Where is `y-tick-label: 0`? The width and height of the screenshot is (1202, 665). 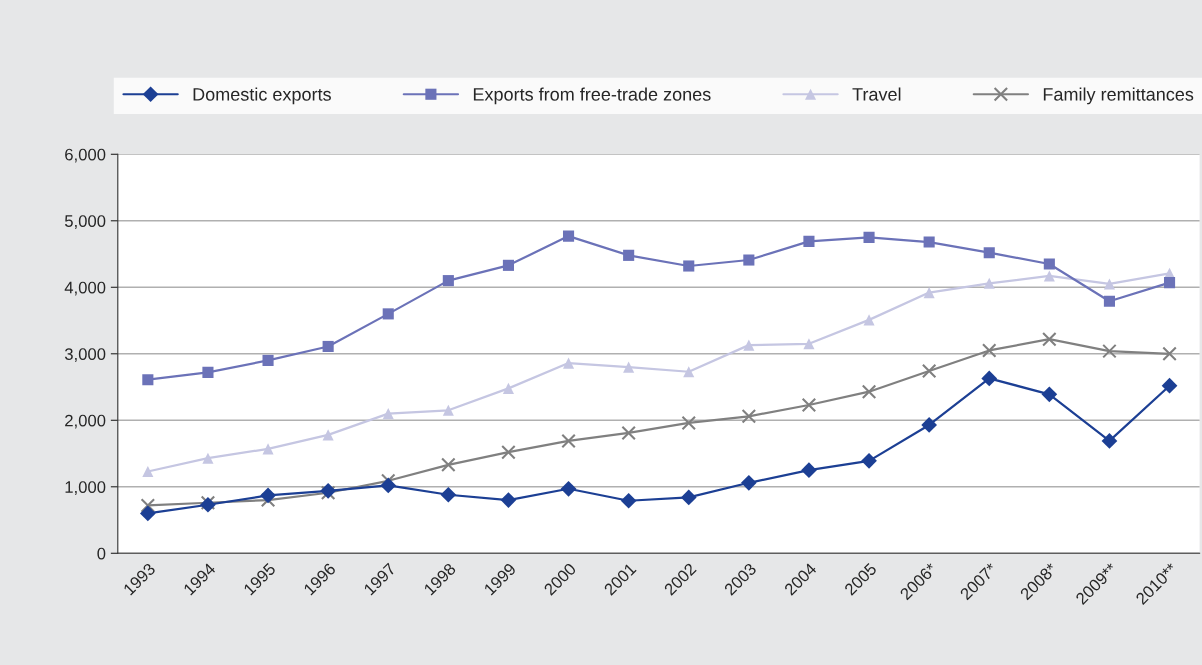 y-tick-label: 0 is located at coordinates (101, 553).